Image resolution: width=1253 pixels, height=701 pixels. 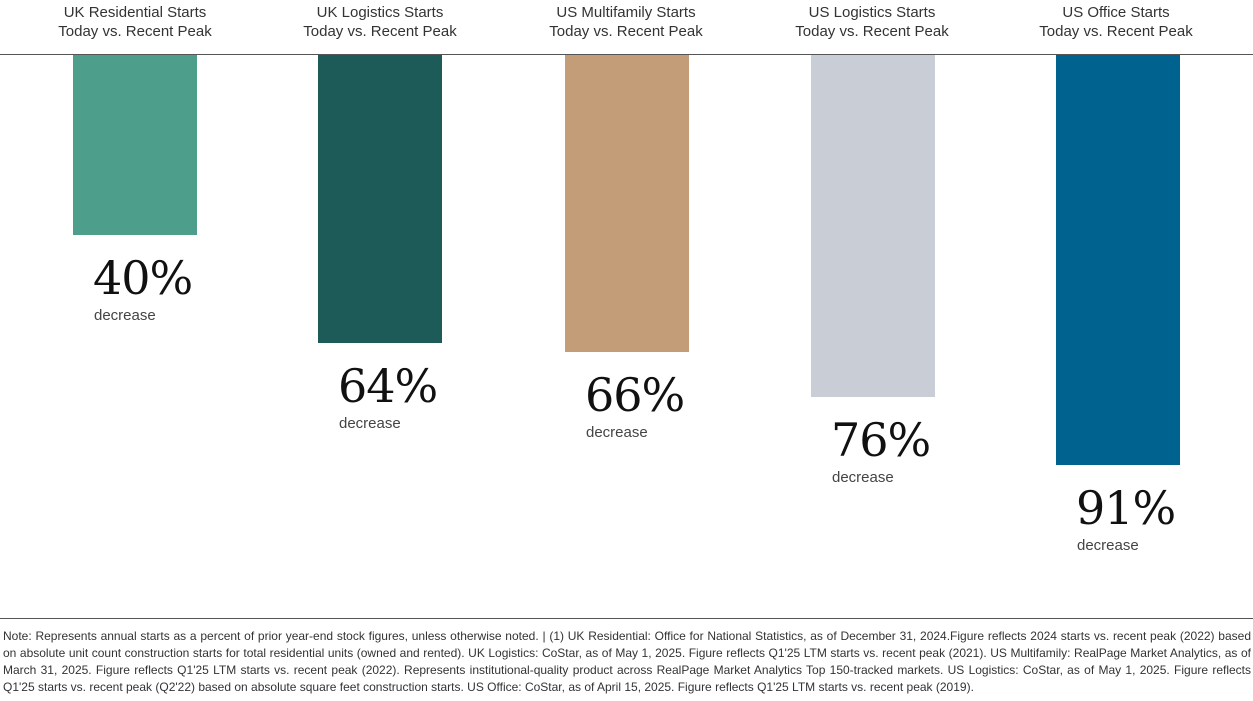 What do you see at coordinates (1116, 12) in the screenshot?
I see `column-title: US Office Starts` at bounding box center [1116, 12].